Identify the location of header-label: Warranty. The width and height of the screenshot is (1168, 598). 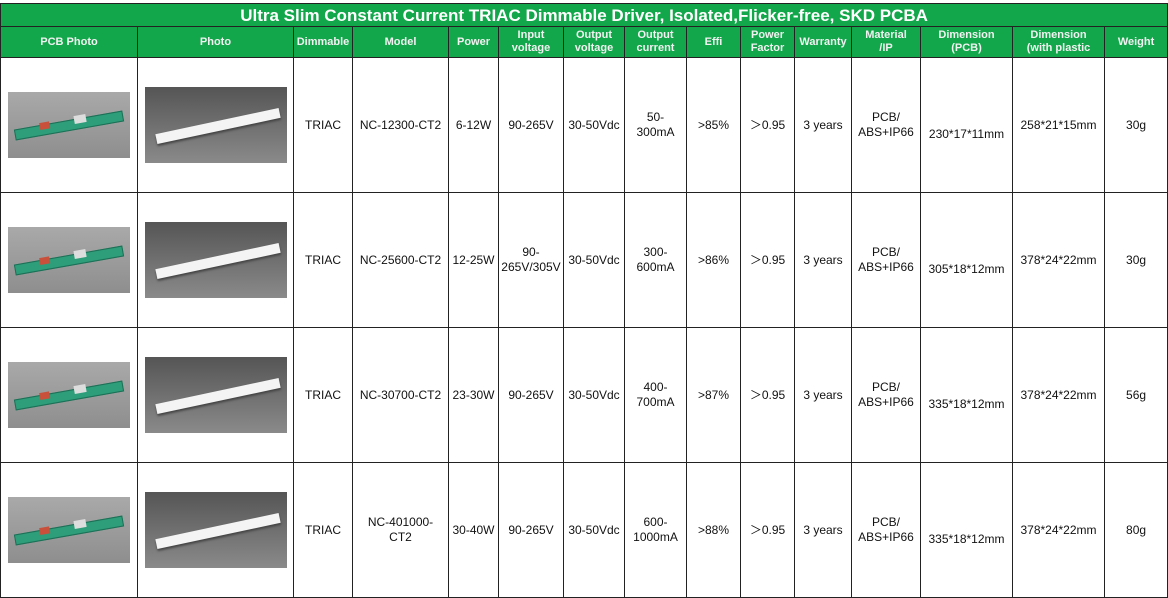
(823, 41).